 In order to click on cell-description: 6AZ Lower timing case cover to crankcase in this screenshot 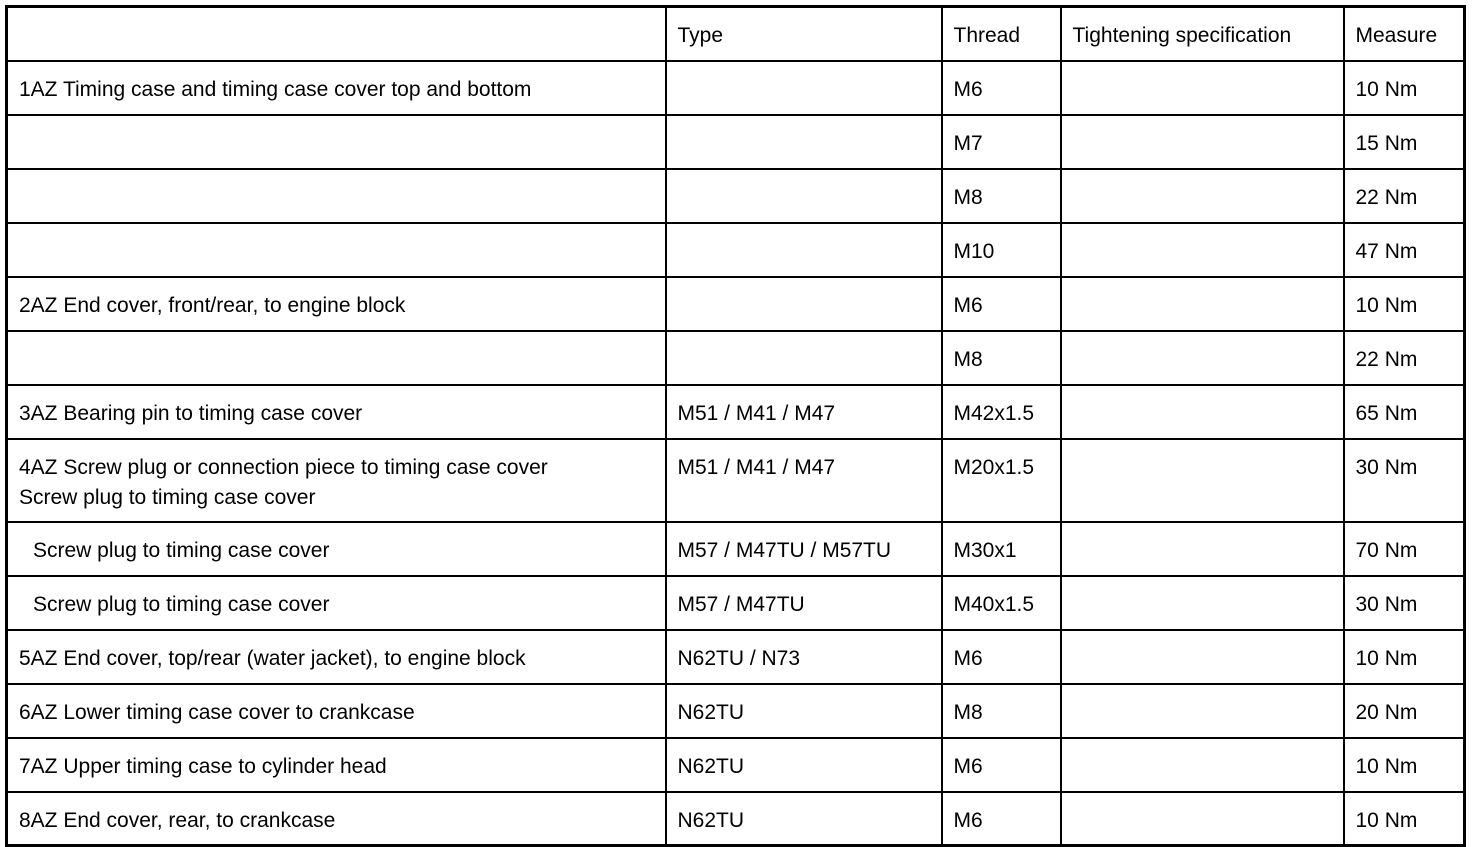, I will do `click(336, 710)`.